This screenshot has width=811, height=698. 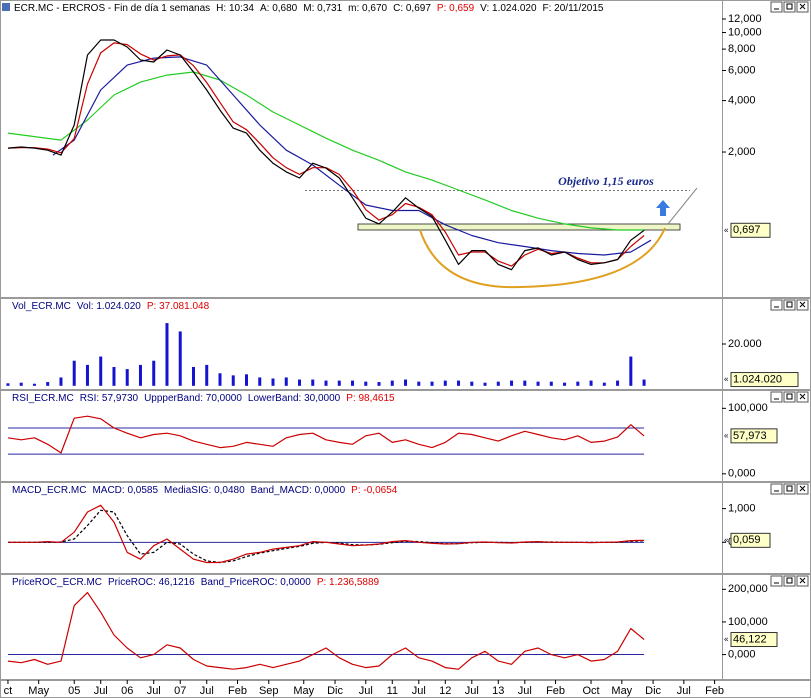 What do you see at coordinates (322, 8) in the screenshot?
I see `header-field: M: 0,731` at bounding box center [322, 8].